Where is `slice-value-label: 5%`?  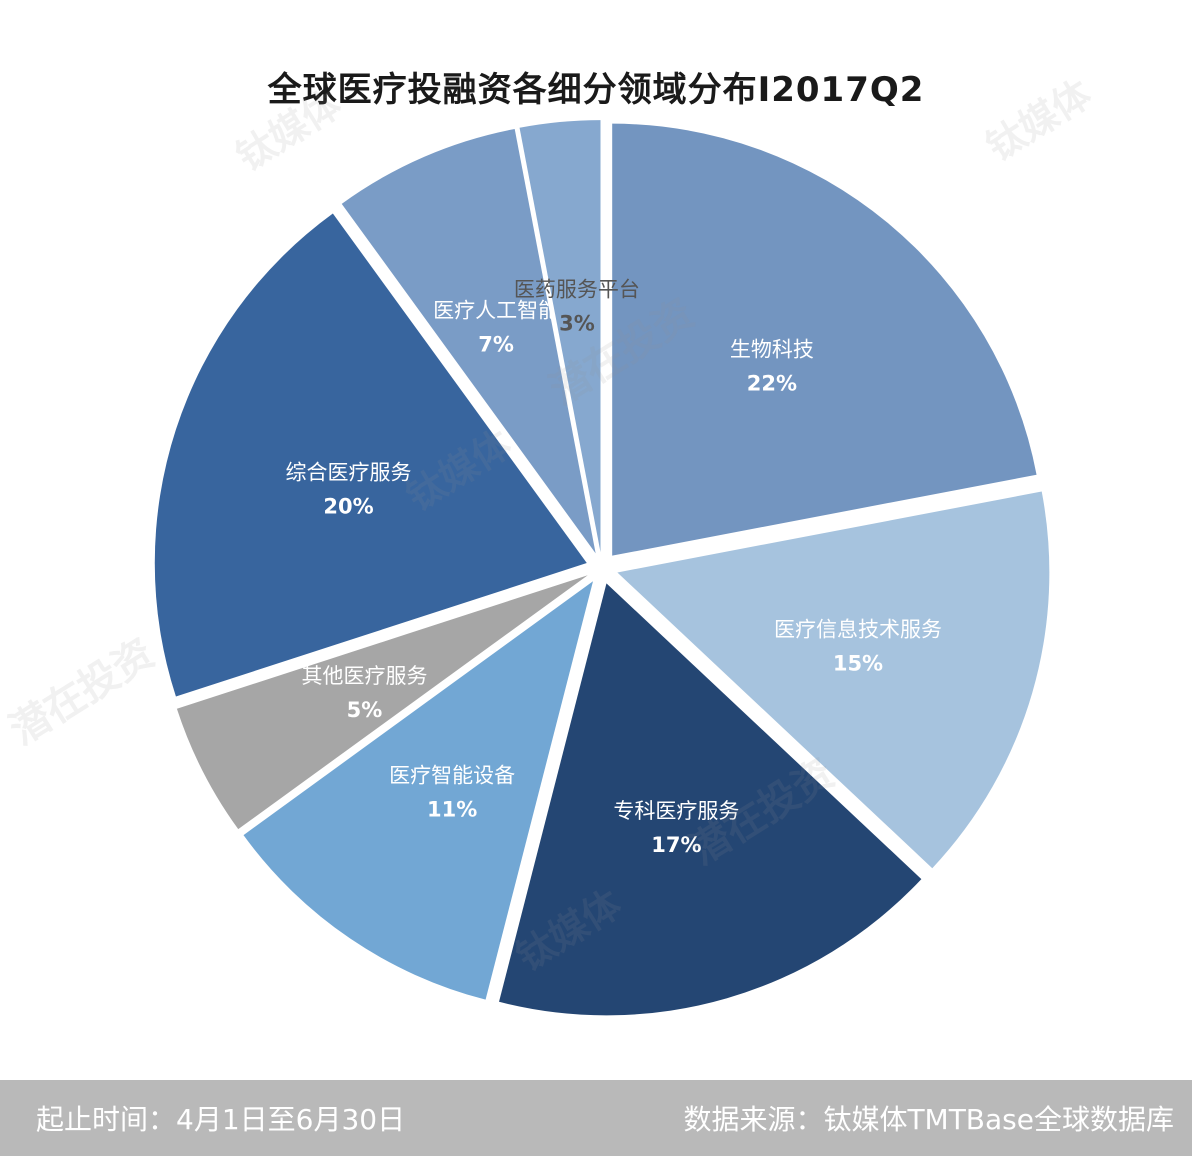 slice-value-label: 5% is located at coordinates (365, 710).